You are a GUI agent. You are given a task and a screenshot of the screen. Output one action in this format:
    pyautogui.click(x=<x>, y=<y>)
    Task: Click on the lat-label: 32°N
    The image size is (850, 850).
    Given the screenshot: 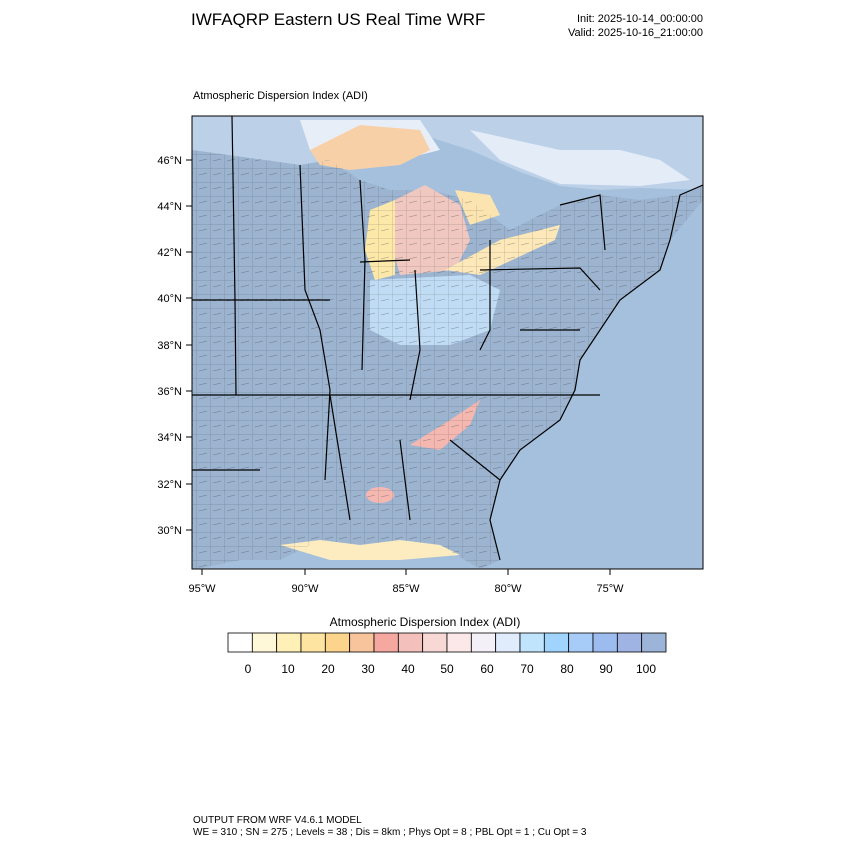 What is the action you would take?
    pyautogui.click(x=169, y=485)
    